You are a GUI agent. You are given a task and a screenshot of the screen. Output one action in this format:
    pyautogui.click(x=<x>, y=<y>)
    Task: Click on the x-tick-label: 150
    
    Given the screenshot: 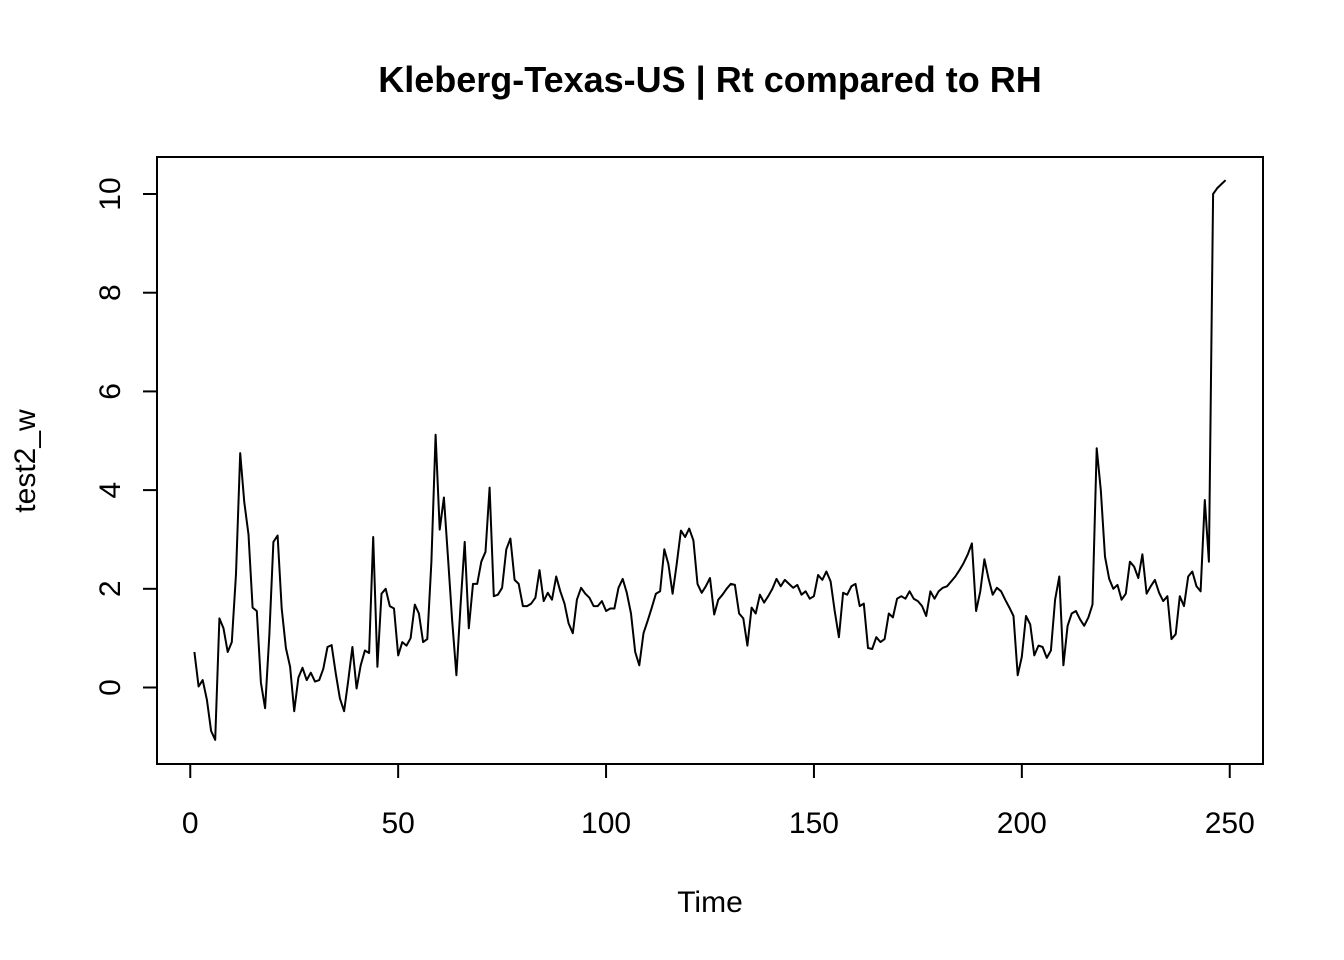 What is the action you would take?
    pyautogui.click(x=814, y=823)
    